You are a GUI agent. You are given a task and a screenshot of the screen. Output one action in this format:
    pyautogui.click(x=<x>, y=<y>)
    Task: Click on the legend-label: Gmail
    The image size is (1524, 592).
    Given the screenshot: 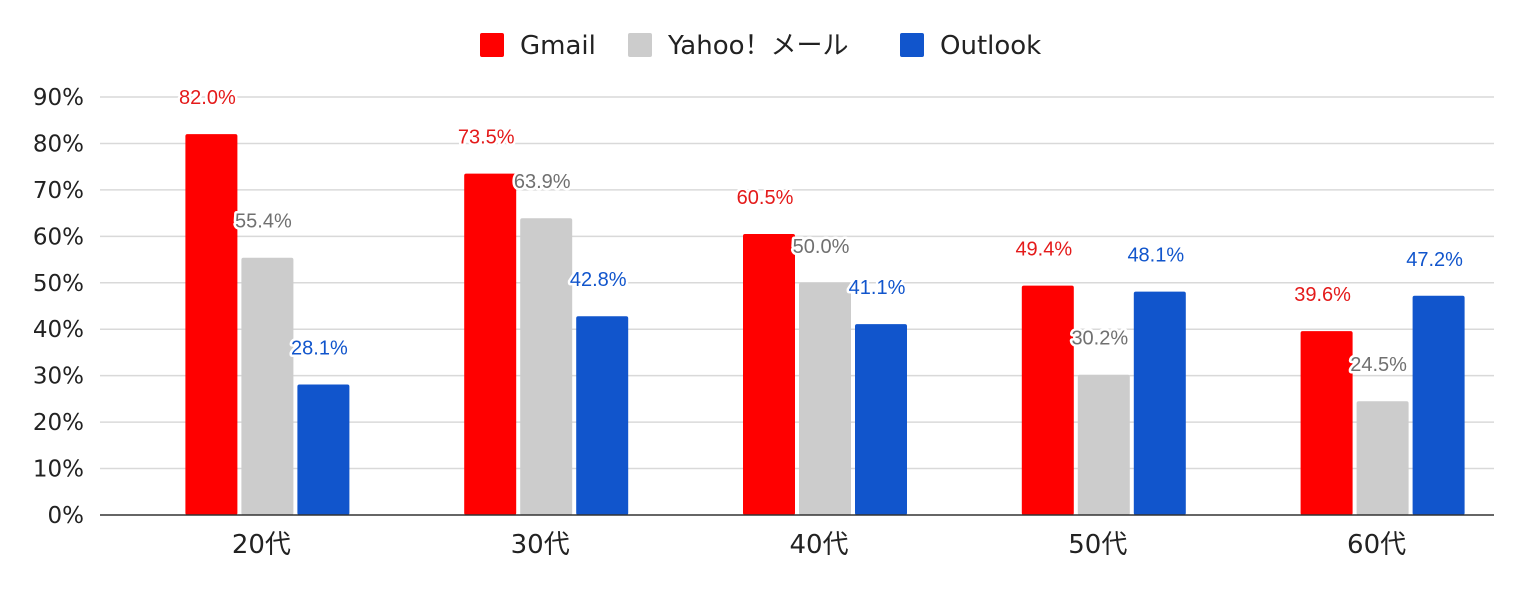 What is the action you would take?
    pyautogui.click(x=558, y=46)
    